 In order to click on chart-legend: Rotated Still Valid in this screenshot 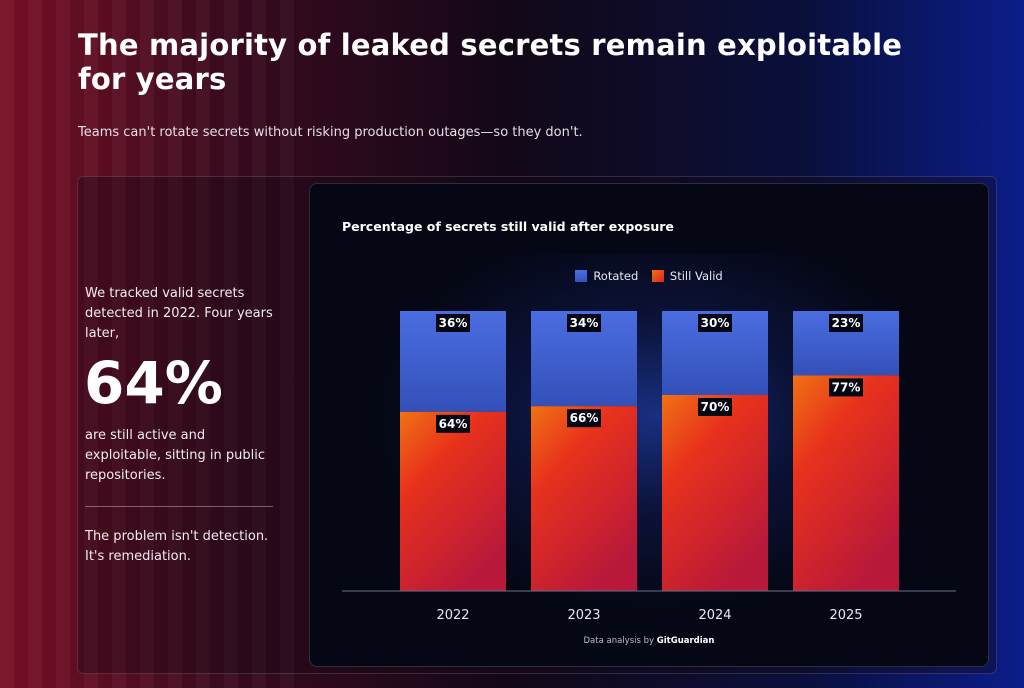, I will do `click(649, 276)`.